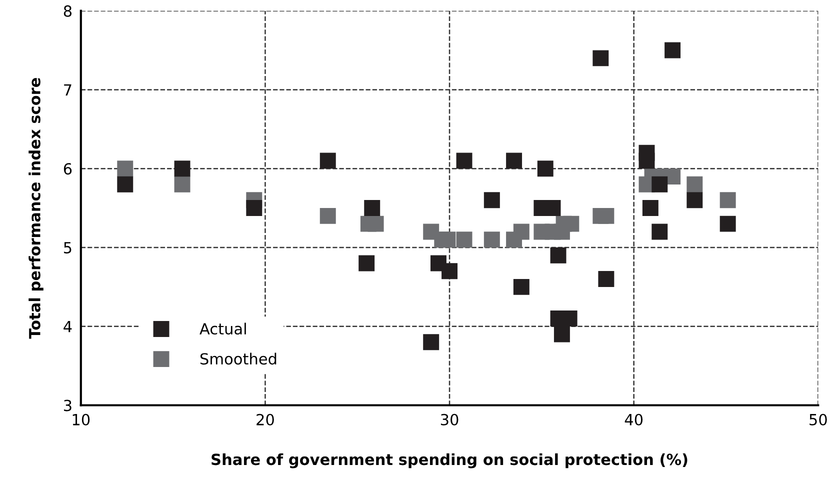 The height and width of the screenshot is (493, 834). I want to click on legend-label: Smoothed, so click(238, 358).